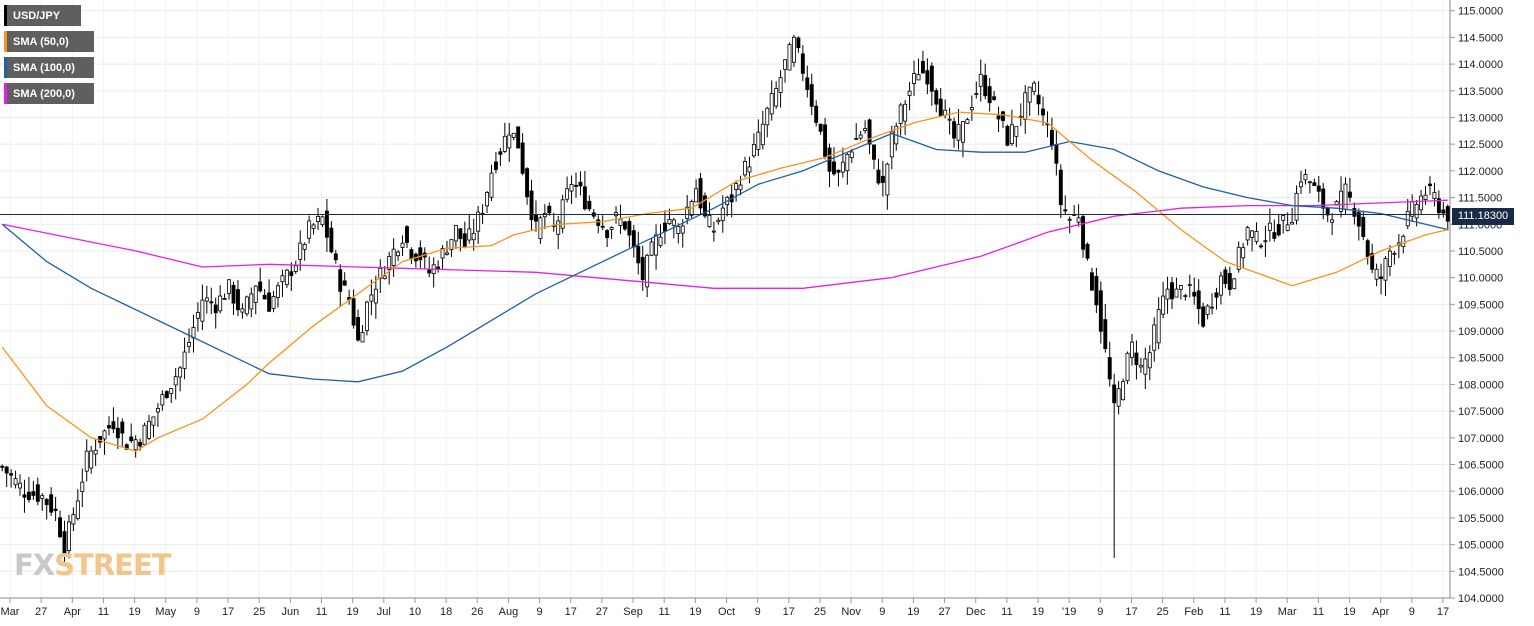 The height and width of the screenshot is (626, 1534). What do you see at coordinates (1480, 118) in the screenshot?
I see `y-tick-label: 113.0000` at bounding box center [1480, 118].